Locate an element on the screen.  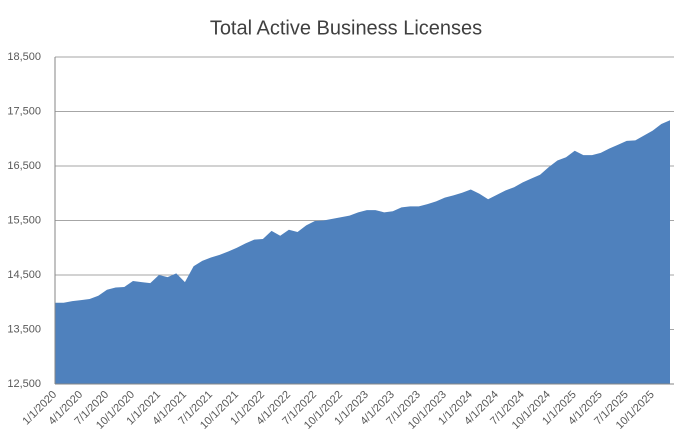
y-tick-label: 12,500 is located at coordinates (24, 384).